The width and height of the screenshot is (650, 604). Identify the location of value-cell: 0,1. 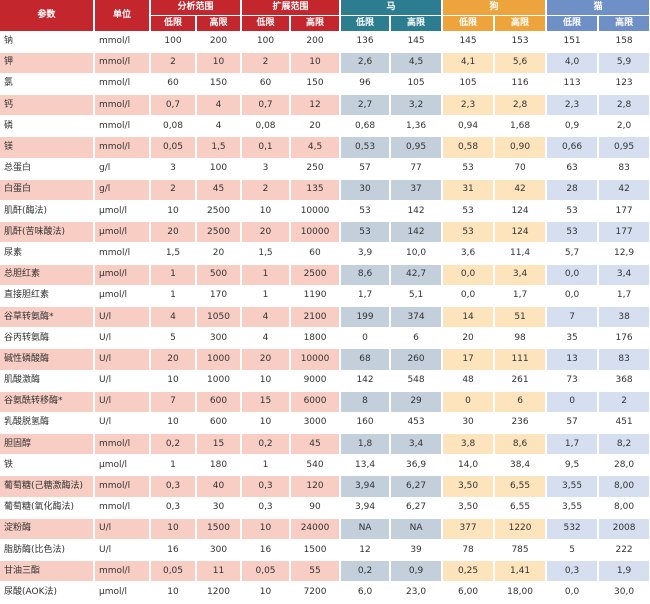
(266, 147).